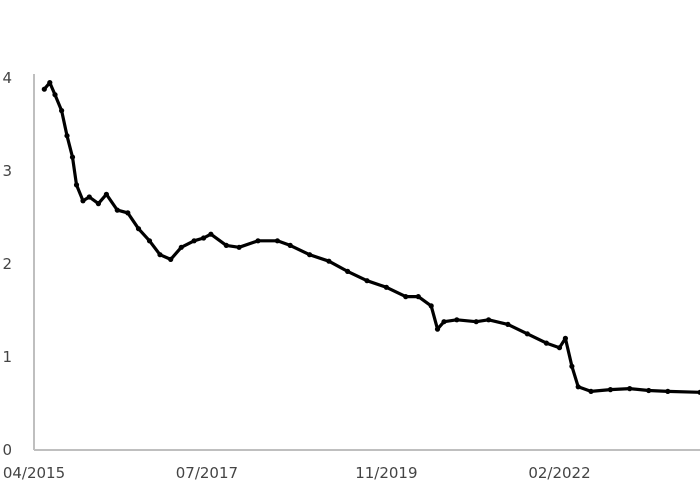 This screenshot has height=500, width=700. Describe the element at coordinates (7, 78) in the screenshot. I see `y-tick-label: 4` at that location.